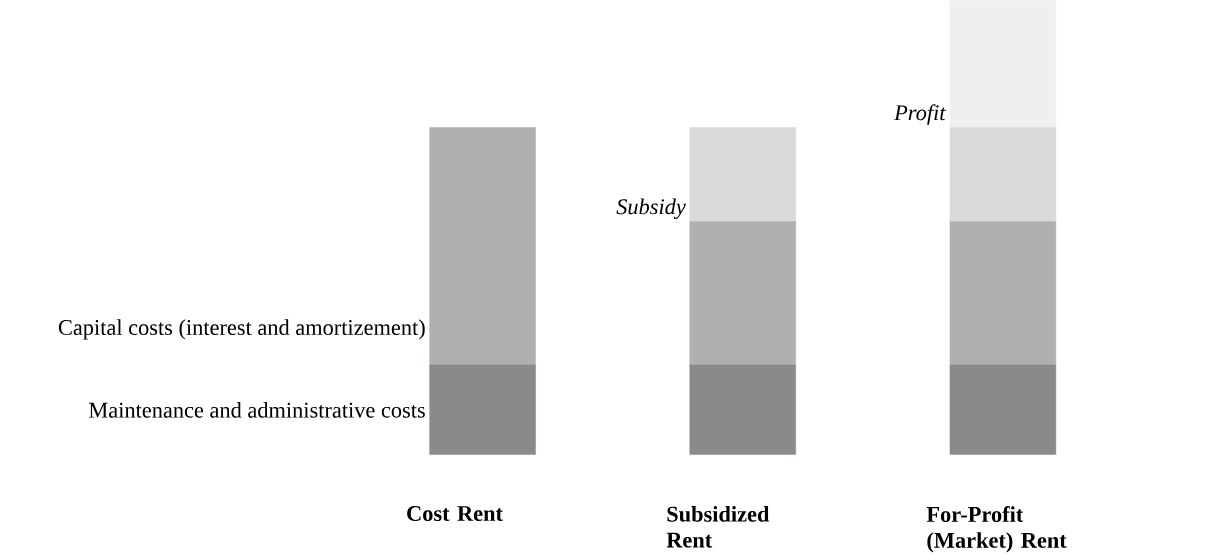 Image resolution: width=1223 pixels, height=560 pixels. What do you see at coordinates (241, 329) in the screenshot?
I see `series-label: Capital costs (interest and amortizement)` at bounding box center [241, 329].